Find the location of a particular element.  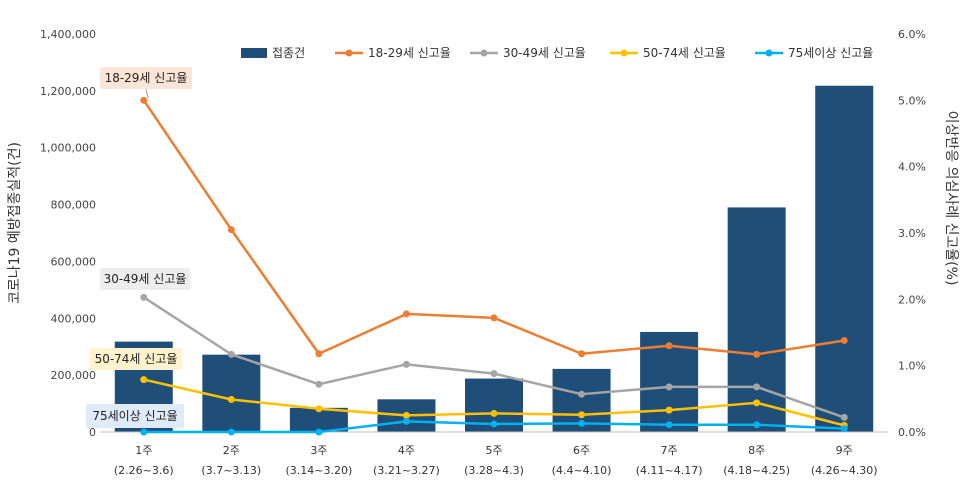

y2-axis-ticks: 0.0% 1.0% 2.0% 3.0% 4.0% 5.0% 6.0% is located at coordinates (912, 233).